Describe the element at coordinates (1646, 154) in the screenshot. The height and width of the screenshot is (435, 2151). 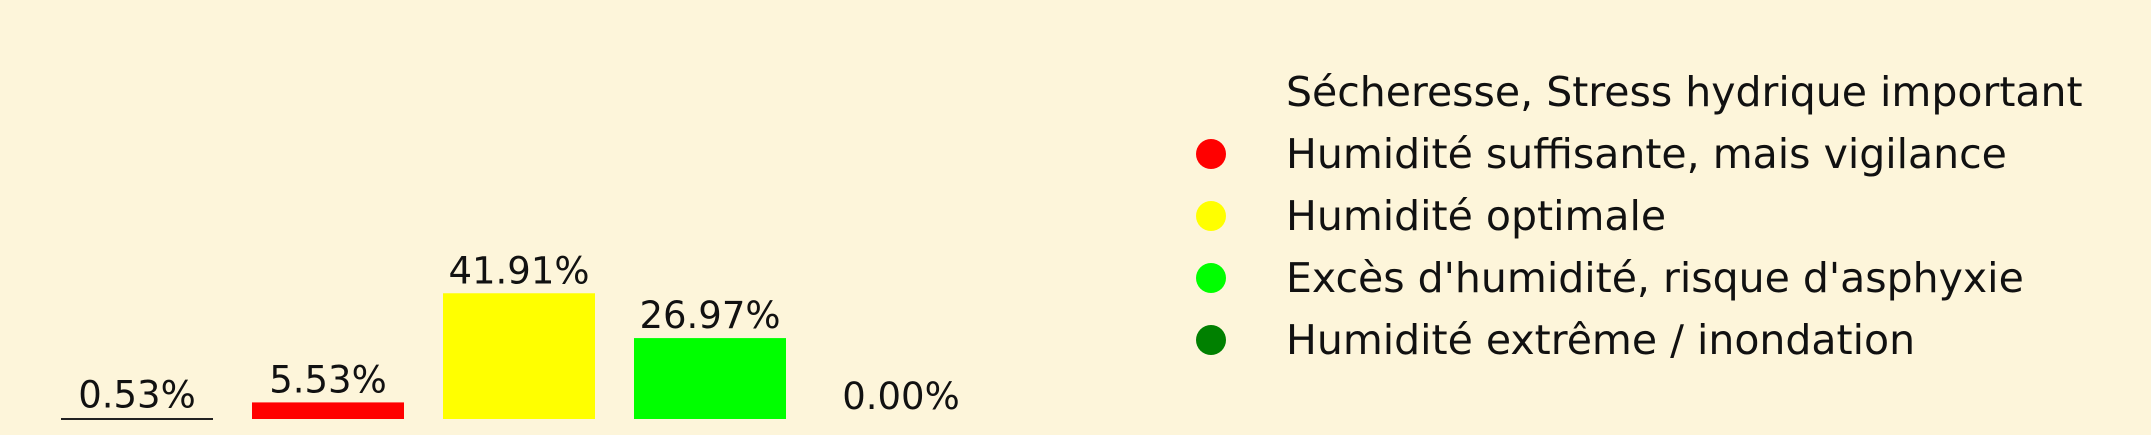
I see `legend-label-2: Humidité suffisante, mais vigilance` at that location.